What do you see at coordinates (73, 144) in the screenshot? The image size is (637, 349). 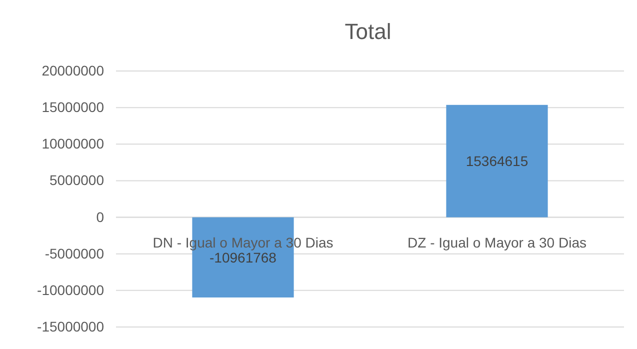 I see `y-tick-label: 10000000` at bounding box center [73, 144].